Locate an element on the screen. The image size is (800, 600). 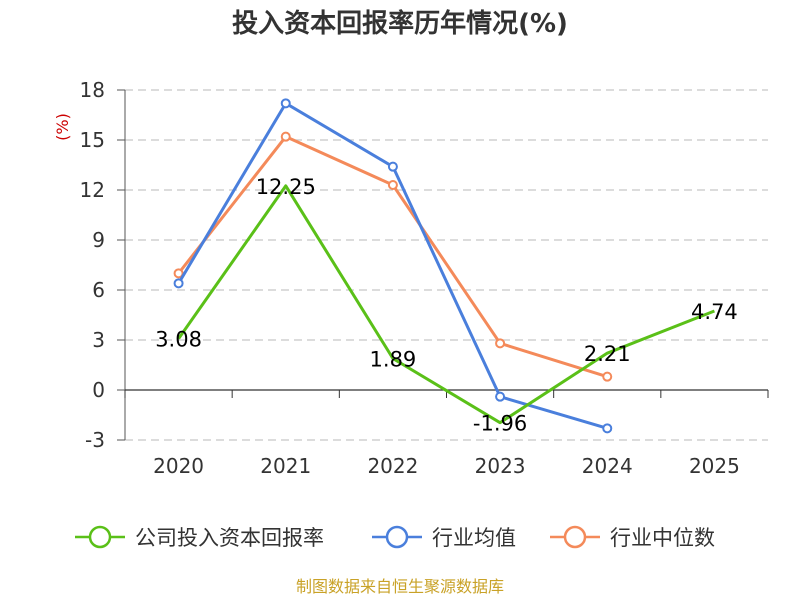
legend: 公司投入资本回报率 行业均值 行业中位数 is located at coordinates (395, 537).